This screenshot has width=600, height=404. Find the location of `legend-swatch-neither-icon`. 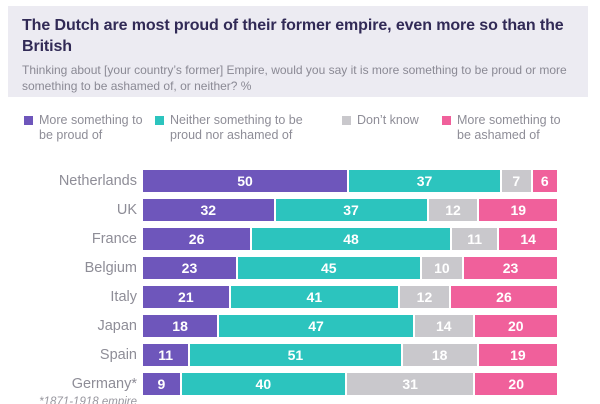

legend-swatch-neither-icon is located at coordinates (159, 120).